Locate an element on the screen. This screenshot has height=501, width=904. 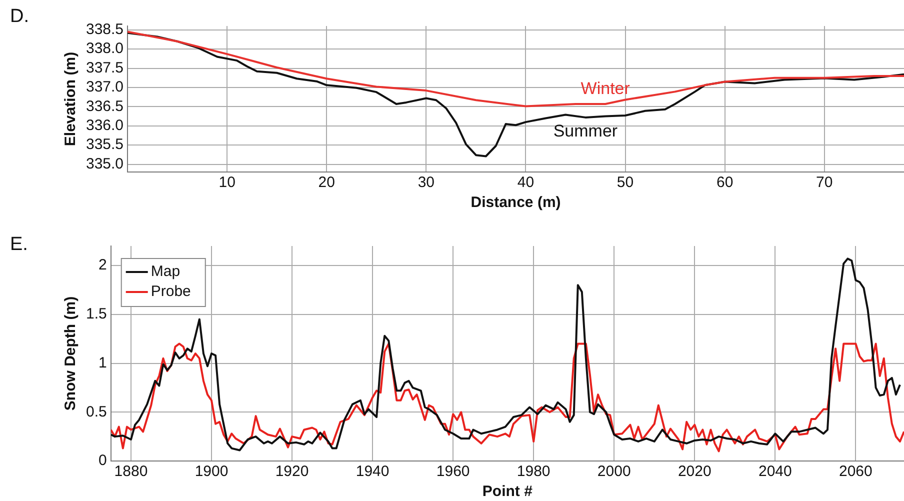
x-tick-label: 20 is located at coordinates (326, 183).